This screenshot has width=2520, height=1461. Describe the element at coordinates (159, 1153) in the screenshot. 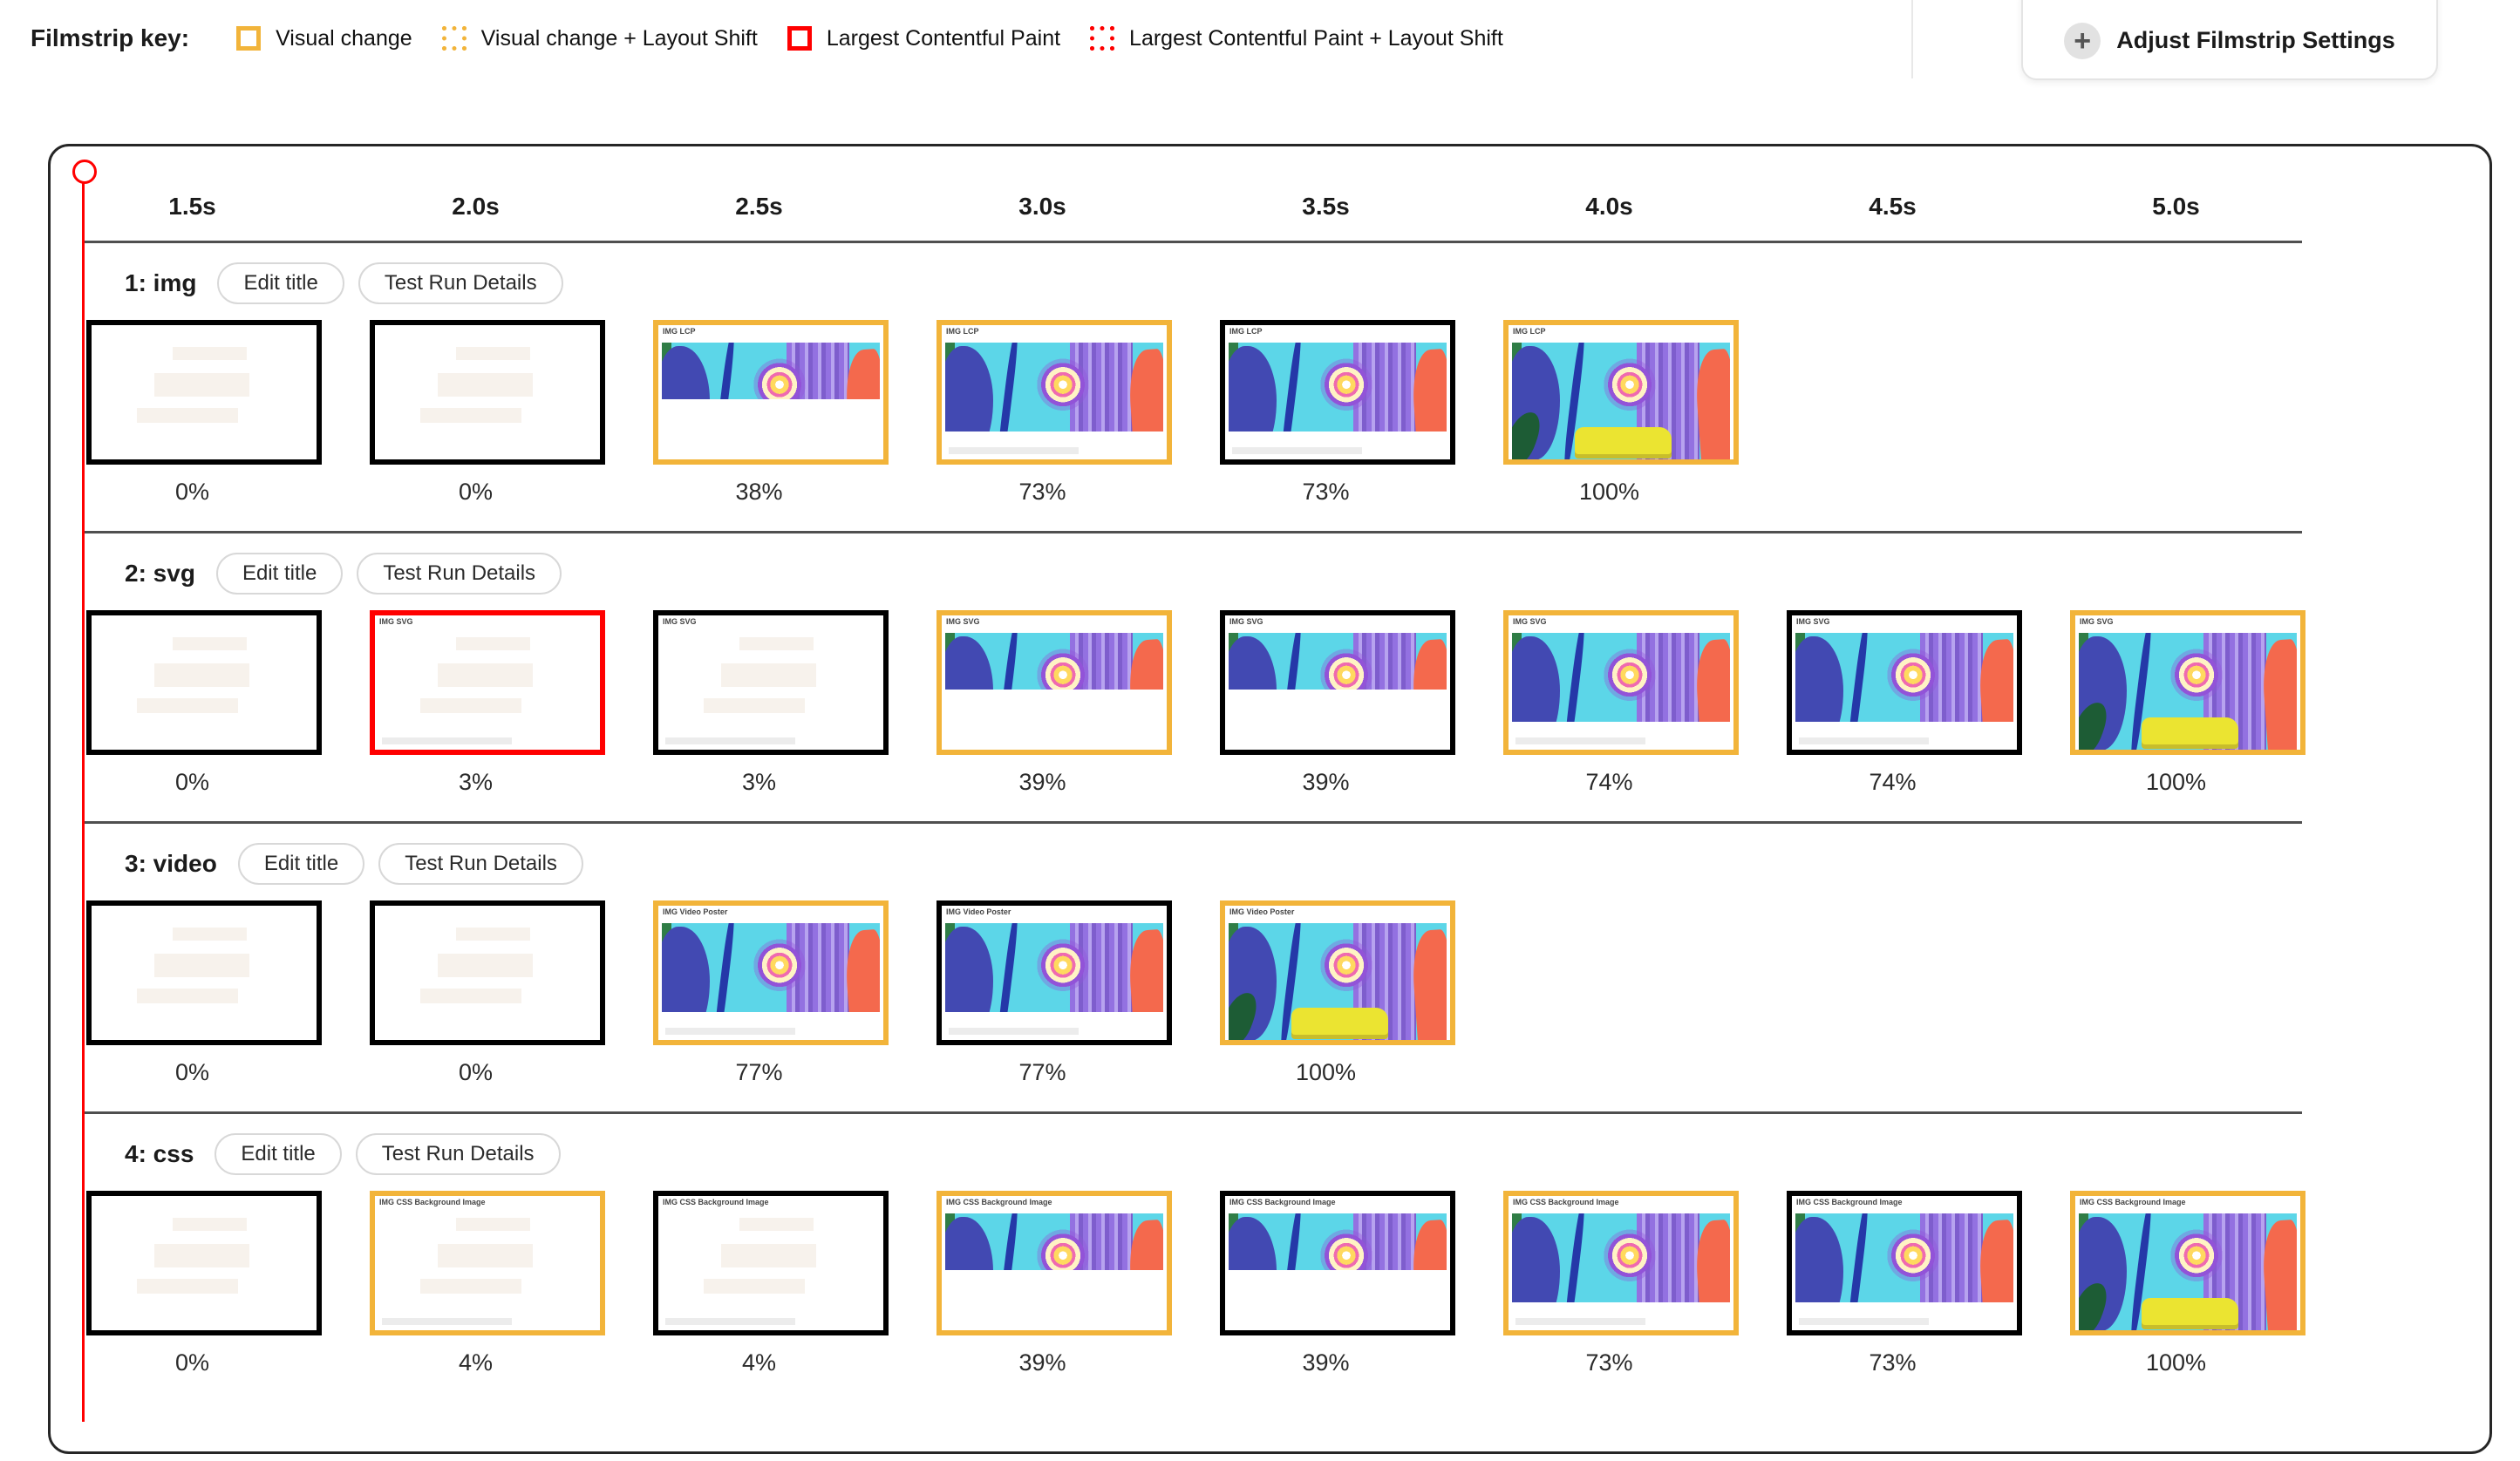

I see `row-title: 4: css` at that location.